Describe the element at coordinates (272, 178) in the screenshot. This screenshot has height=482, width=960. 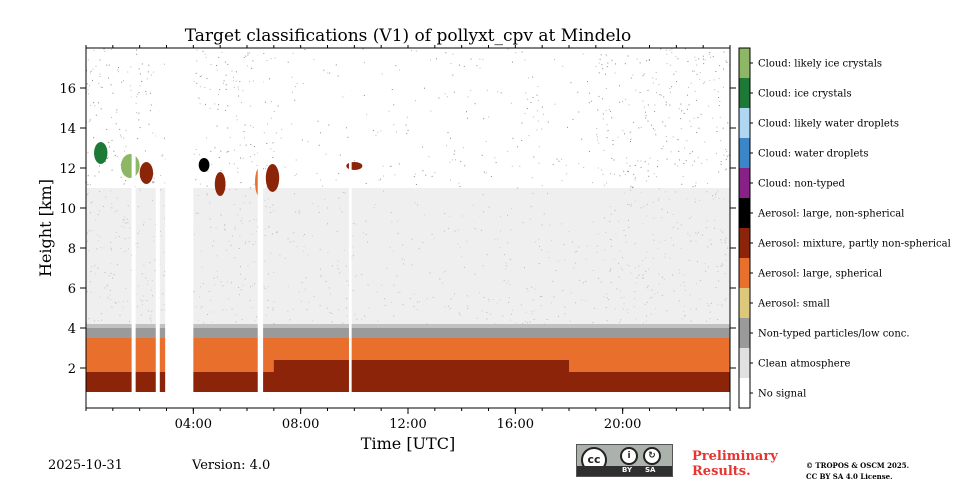
I see `patch-aerosol-mixture-partly-non-spherical` at that location.